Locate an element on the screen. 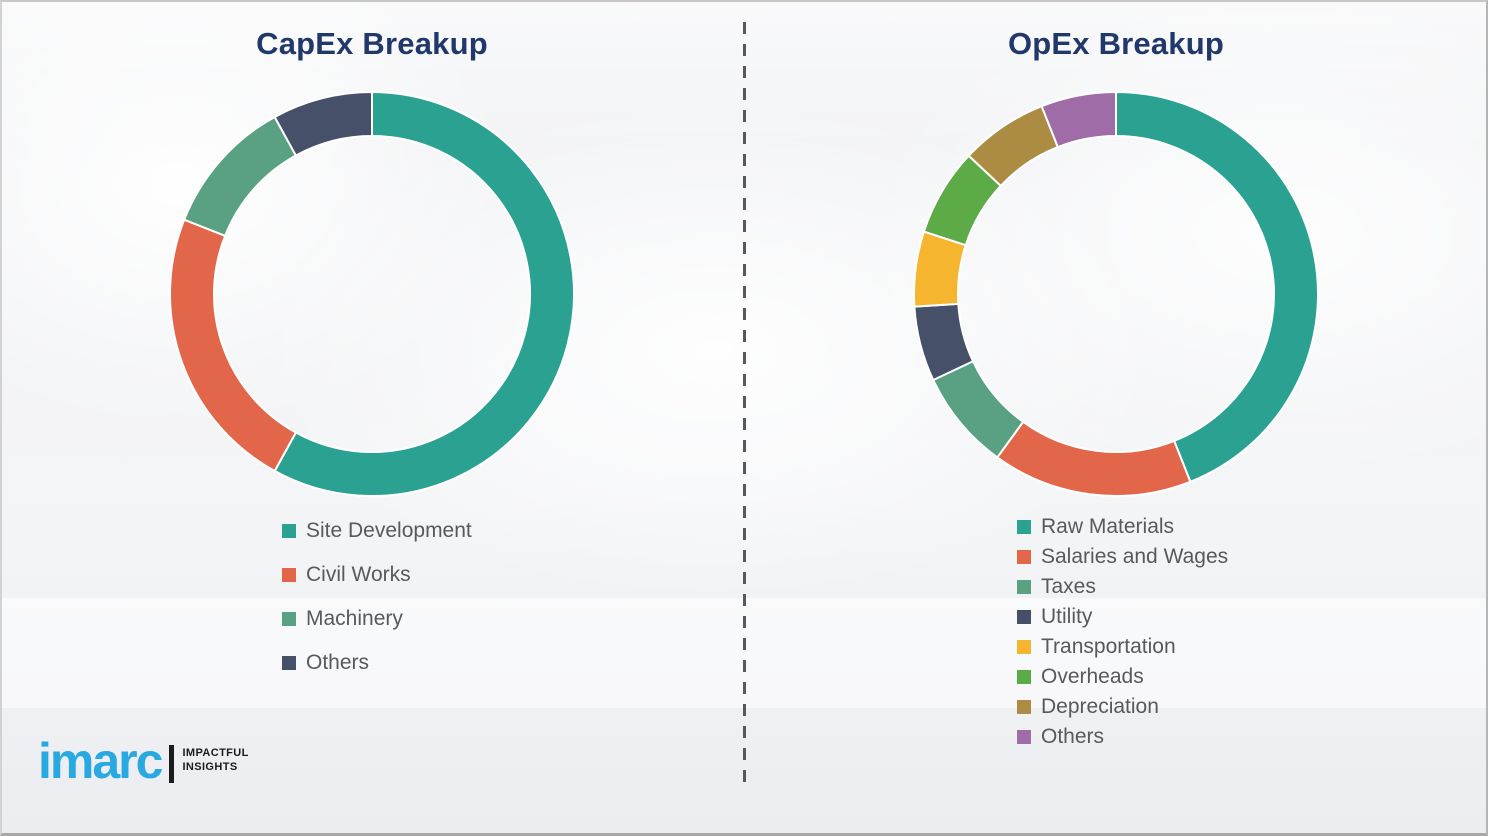  capex-donut-chart is located at coordinates (372, 294).